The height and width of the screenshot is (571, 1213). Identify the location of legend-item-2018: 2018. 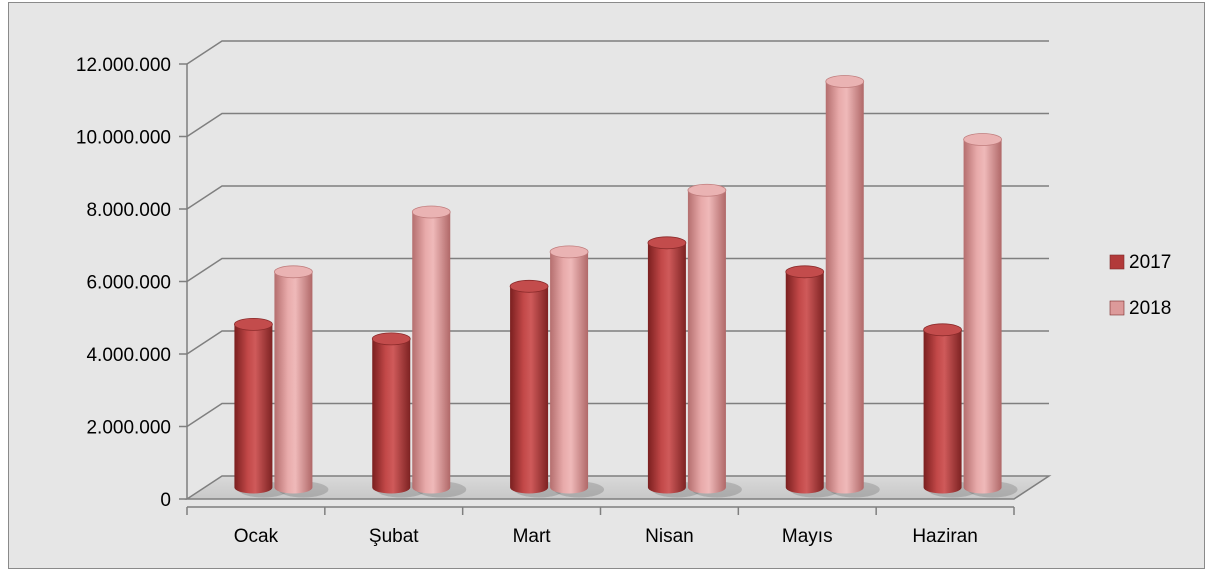
(1140, 308).